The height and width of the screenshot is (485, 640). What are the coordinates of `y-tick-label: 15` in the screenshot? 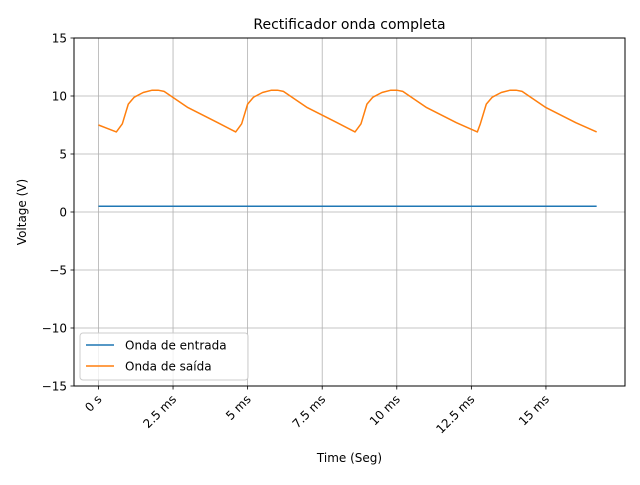 It's located at (59, 39).